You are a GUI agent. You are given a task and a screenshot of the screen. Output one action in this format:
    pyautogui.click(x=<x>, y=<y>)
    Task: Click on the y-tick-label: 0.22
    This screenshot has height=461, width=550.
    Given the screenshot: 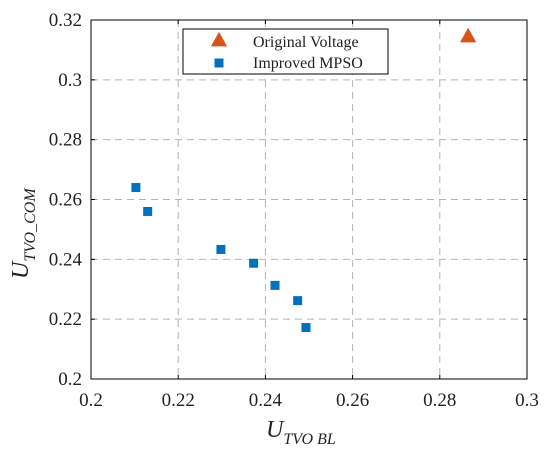 What is the action you would take?
    pyautogui.click(x=65, y=319)
    